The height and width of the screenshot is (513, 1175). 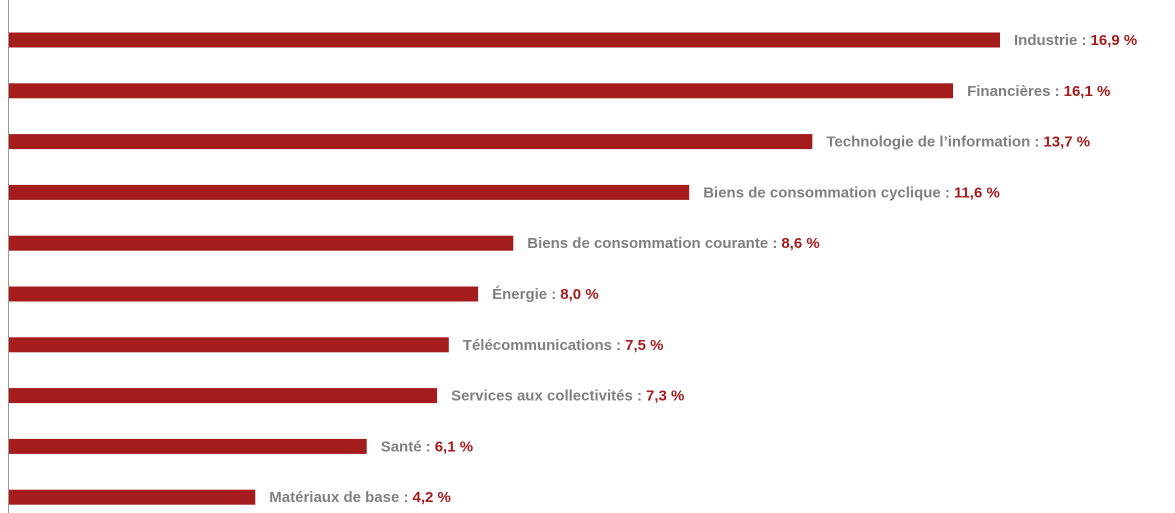 I want to click on category-label: Financières :, so click(x=1013, y=91).